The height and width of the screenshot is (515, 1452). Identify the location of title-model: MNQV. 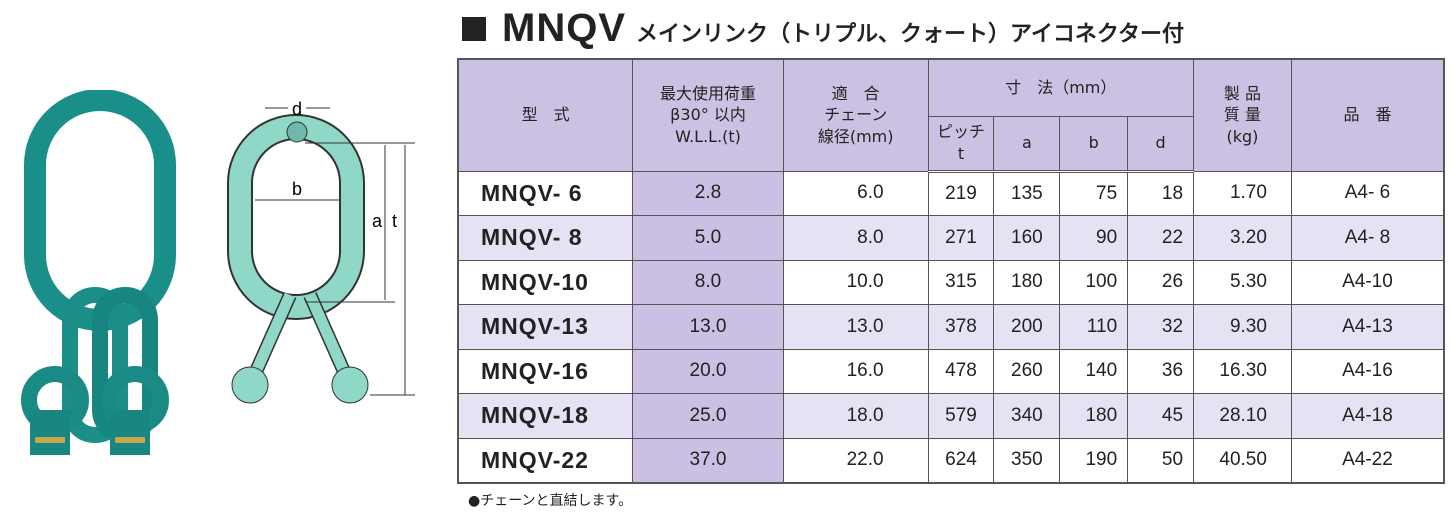
(564, 28).